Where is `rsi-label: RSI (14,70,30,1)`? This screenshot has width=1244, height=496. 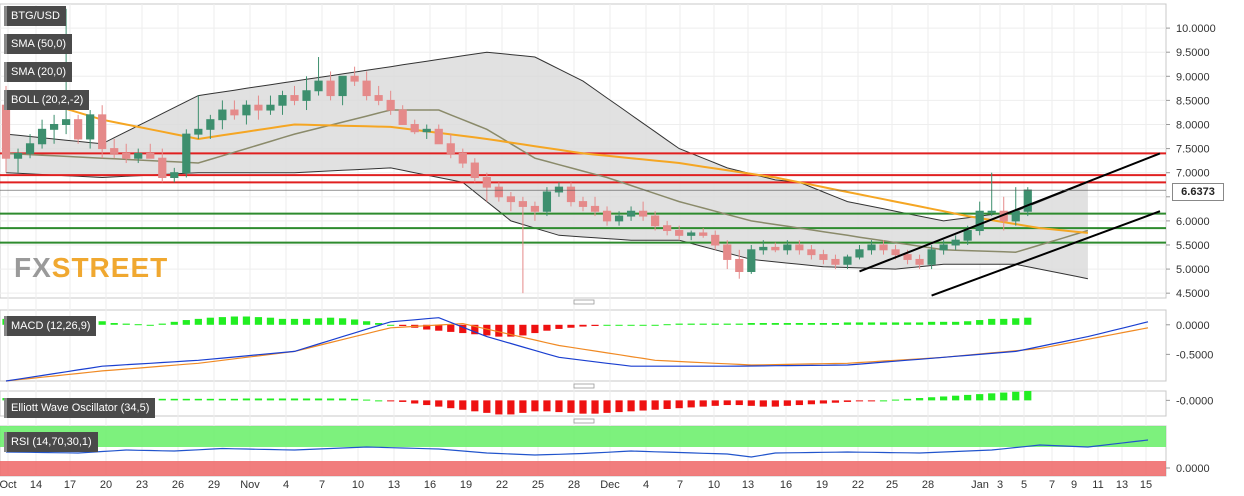 rsi-label: RSI (14,70,30,1) is located at coordinates (51, 442).